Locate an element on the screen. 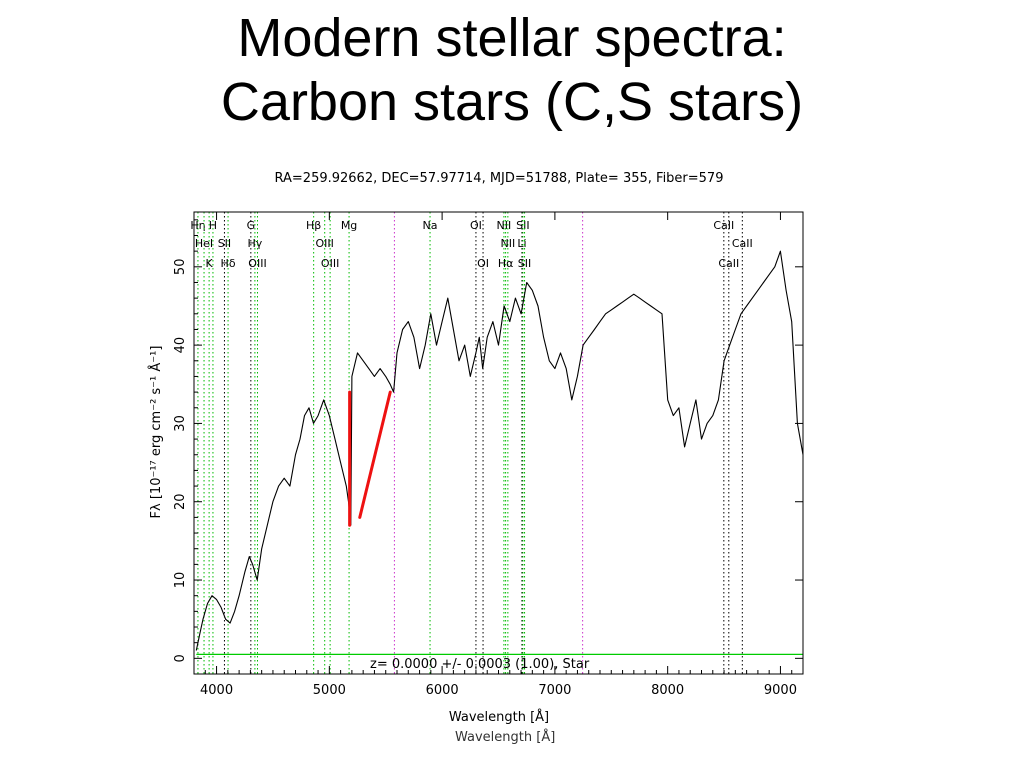  marker-label: Hβ is located at coordinates (313, 225).